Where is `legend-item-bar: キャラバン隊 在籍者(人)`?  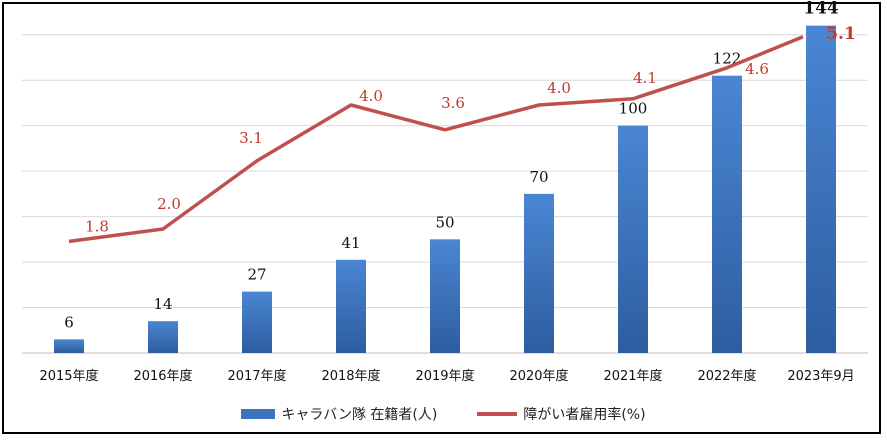
legend-item-bar: キャラバン隊 在籍者(人) is located at coordinates (339, 414).